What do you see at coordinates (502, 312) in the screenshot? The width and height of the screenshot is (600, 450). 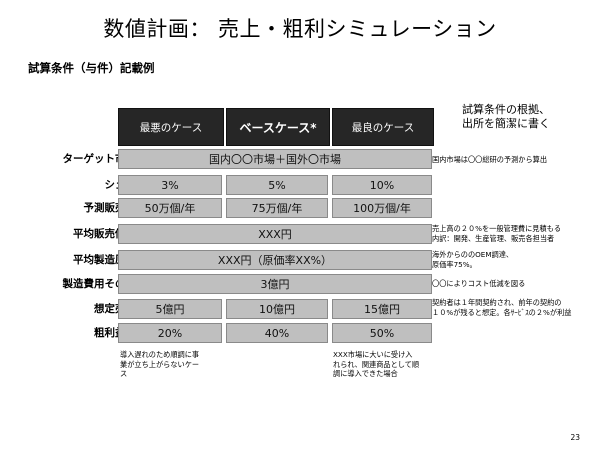 I see `note-line: １０%が残ると想定。各ｻｰﾋﾞｽの２%が利益` at bounding box center [502, 312].